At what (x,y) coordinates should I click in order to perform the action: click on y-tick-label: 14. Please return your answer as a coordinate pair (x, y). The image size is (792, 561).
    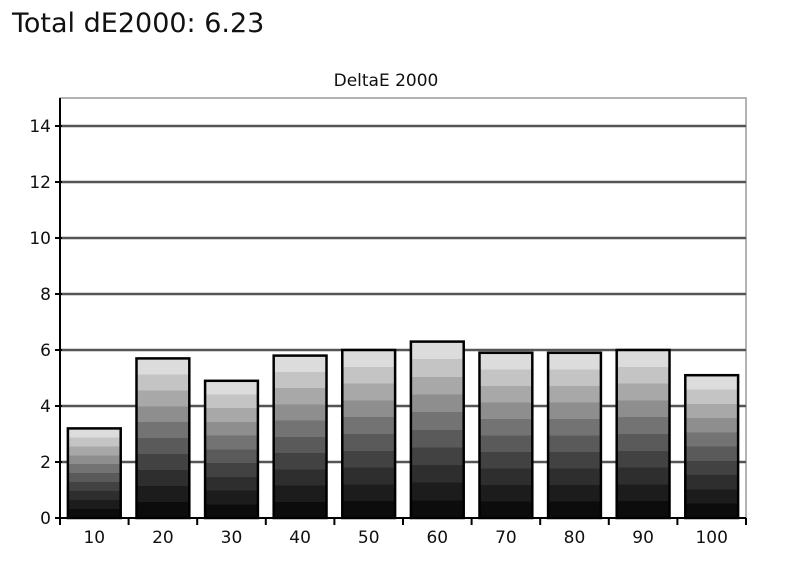
    Looking at the image, I should click on (40, 127).